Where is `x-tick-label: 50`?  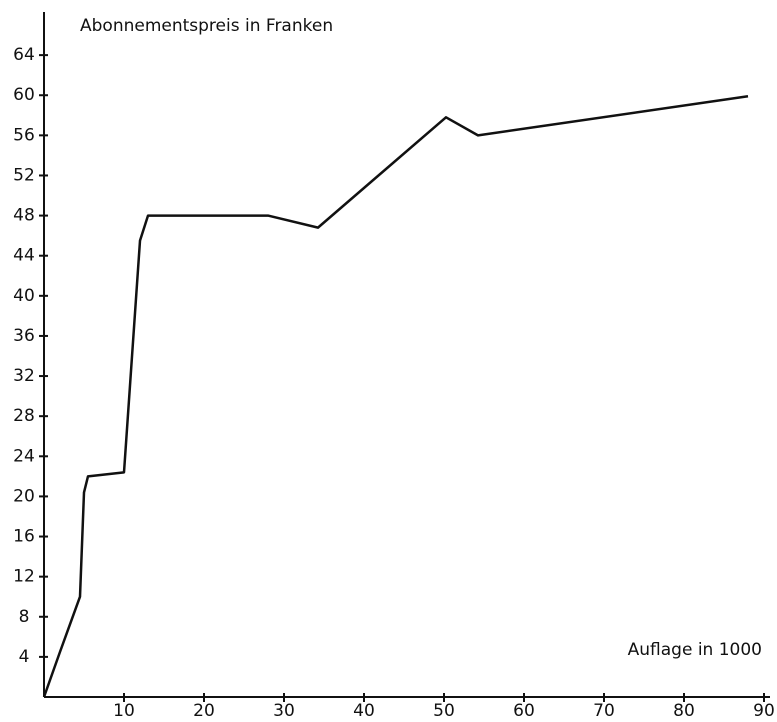 x-tick-label: 50 is located at coordinates (444, 711).